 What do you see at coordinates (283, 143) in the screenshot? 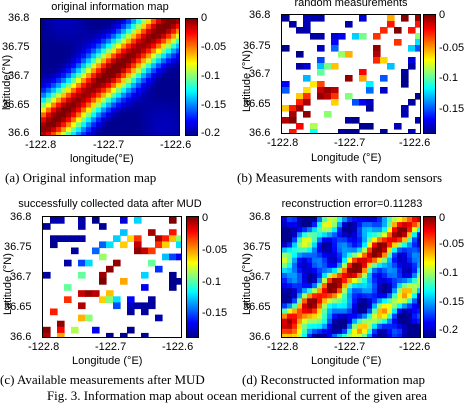
I see `x-tick: -122.8` at bounding box center [283, 143].